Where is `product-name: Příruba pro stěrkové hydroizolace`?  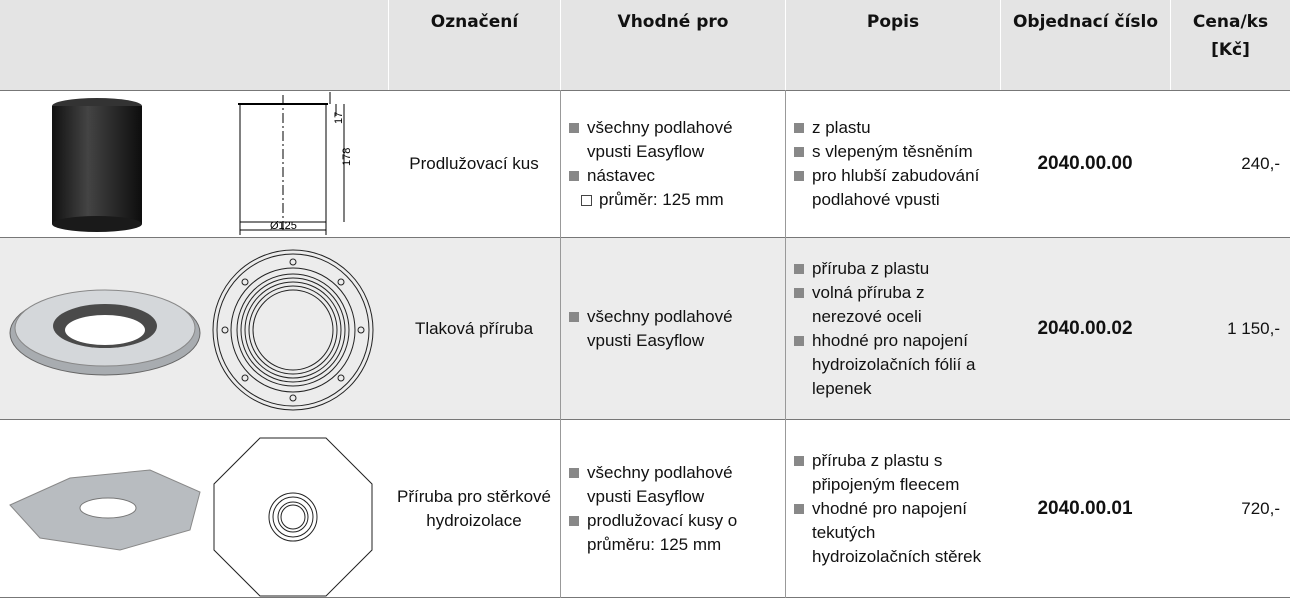
product-name: Příruba pro stěrkové hydroizolace is located at coordinates (473, 508).